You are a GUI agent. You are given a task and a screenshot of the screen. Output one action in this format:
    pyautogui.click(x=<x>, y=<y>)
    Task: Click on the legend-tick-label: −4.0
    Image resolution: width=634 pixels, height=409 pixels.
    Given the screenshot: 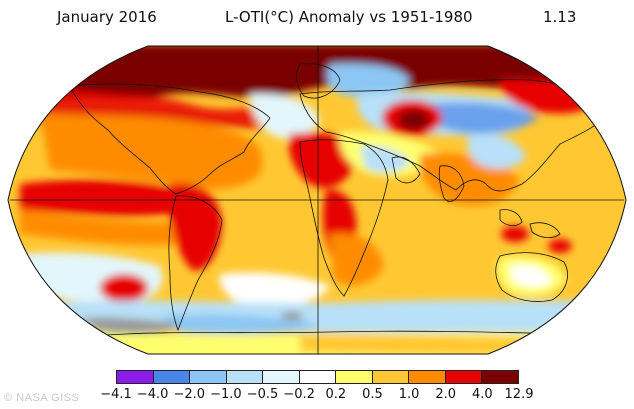 What is the action you would take?
    pyautogui.click(x=152, y=394)
    